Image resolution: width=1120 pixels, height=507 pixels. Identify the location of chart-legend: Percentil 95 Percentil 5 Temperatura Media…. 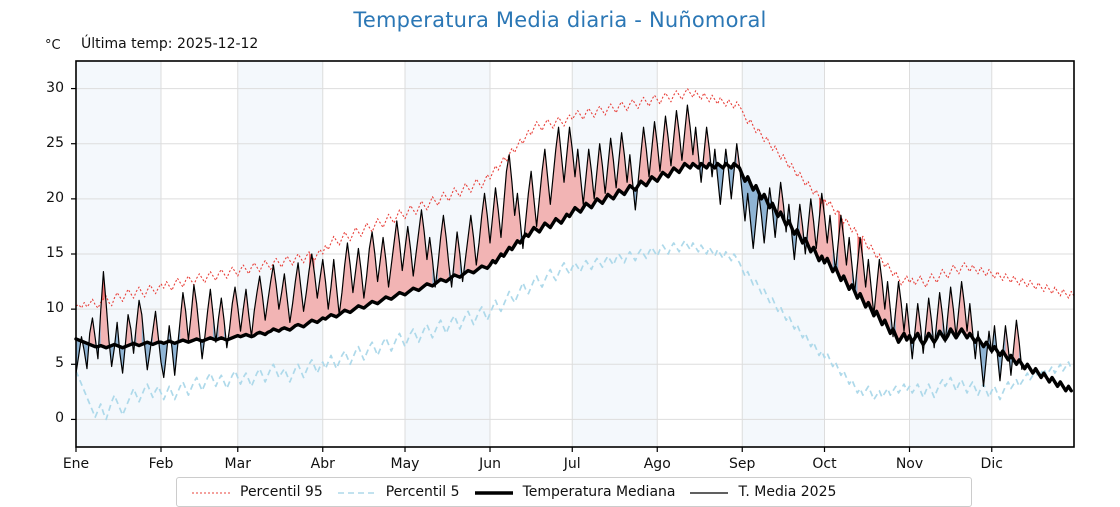
(574, 492).